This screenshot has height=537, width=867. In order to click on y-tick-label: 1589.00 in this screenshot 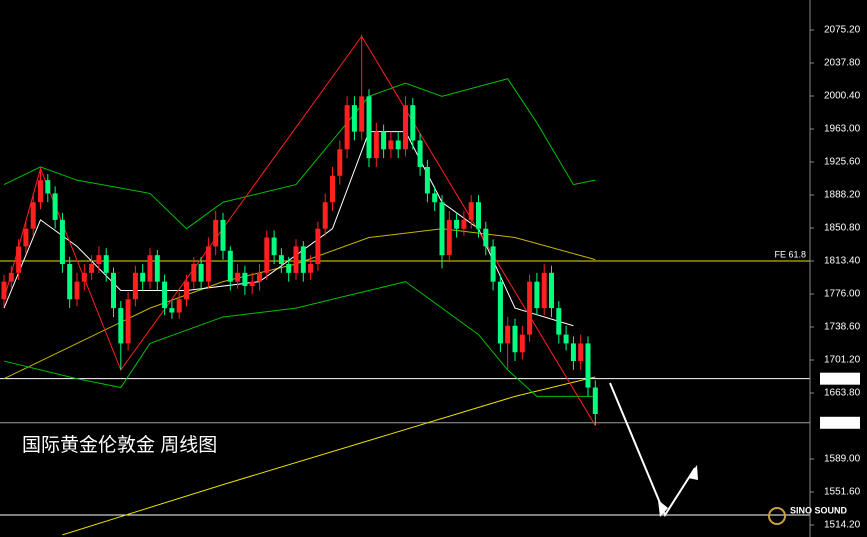, I will do `click(842, 459)`.